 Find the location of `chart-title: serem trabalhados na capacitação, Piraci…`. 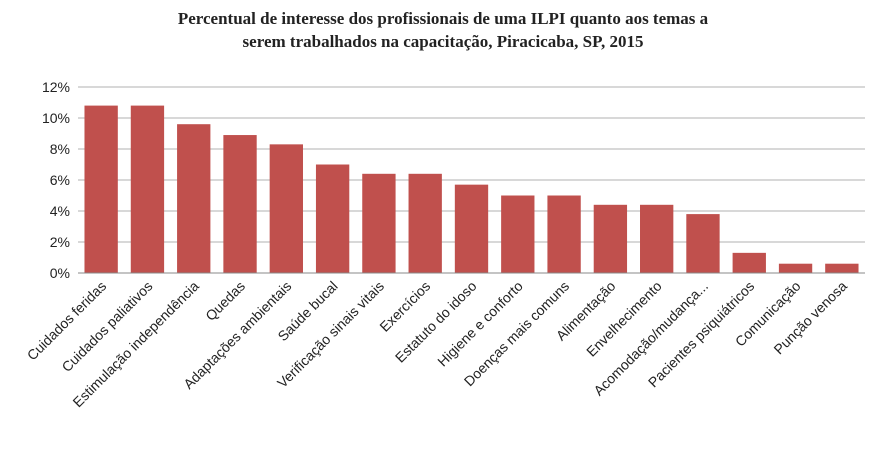

chart-title: serem trabalhados na capacitação, Piraci… is located at coordinates (443, 41).